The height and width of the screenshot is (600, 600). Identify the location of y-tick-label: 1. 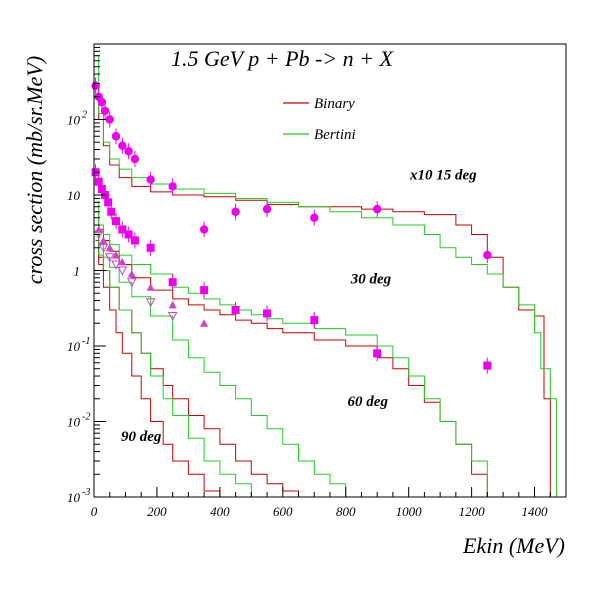
(77, 271).